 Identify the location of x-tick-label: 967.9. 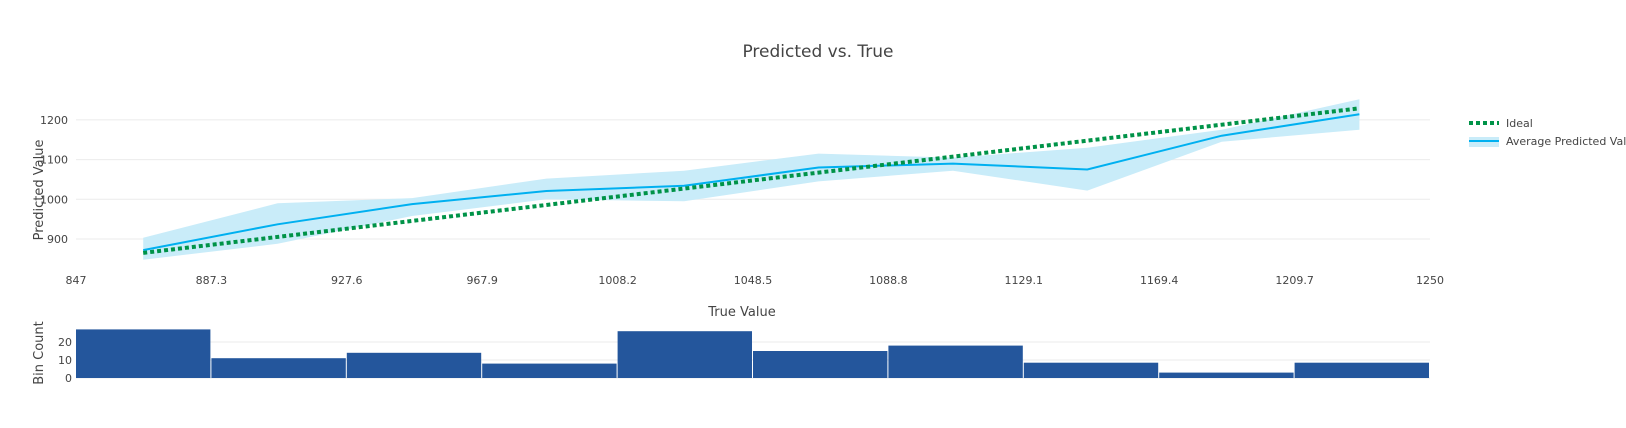
(482, 280).